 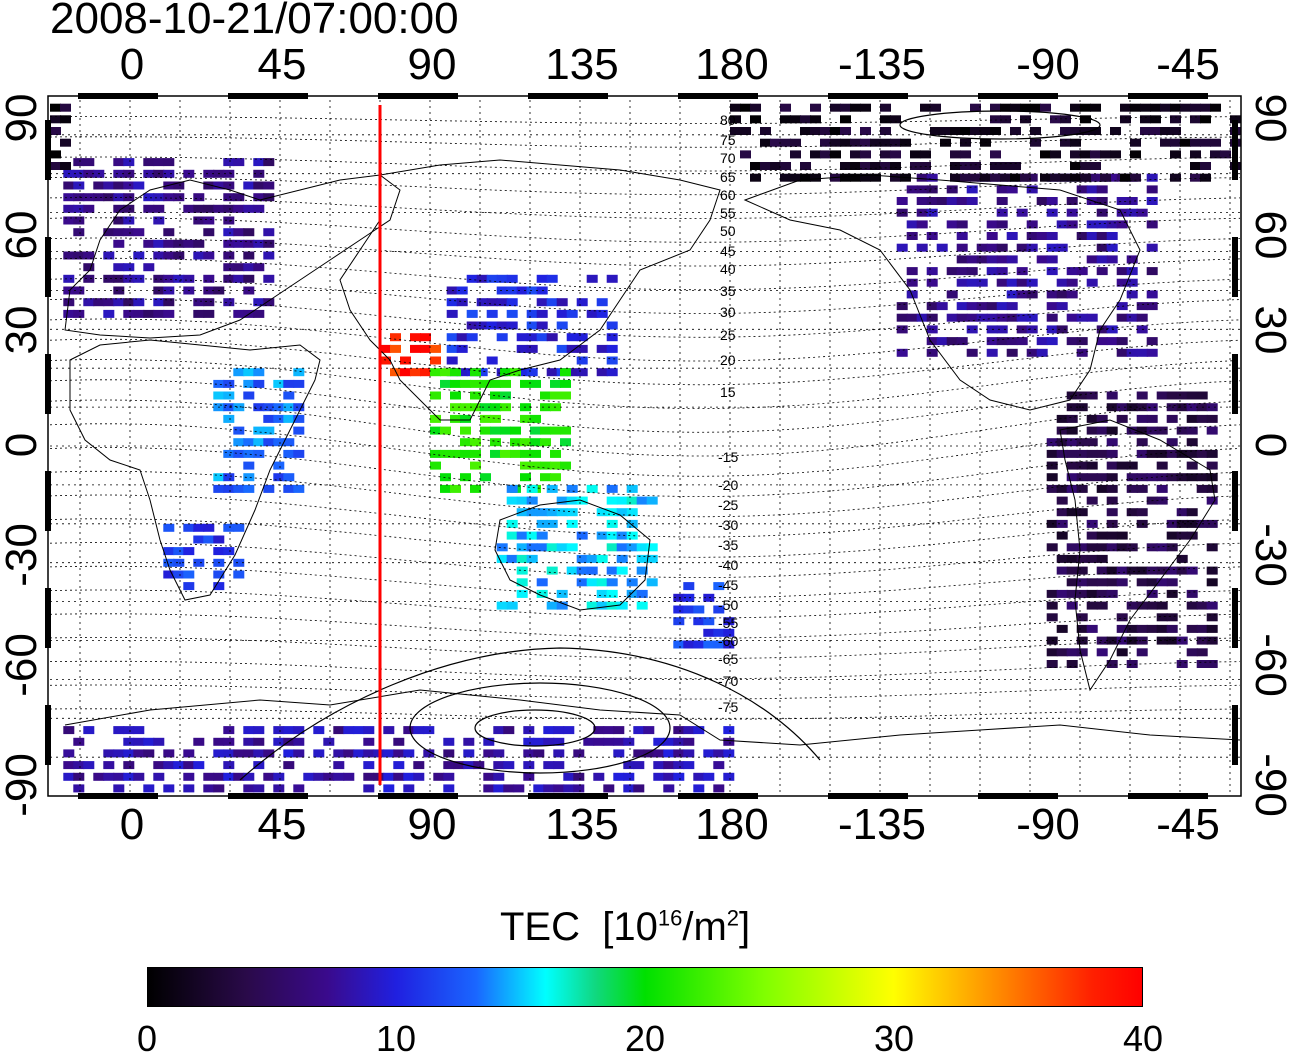 I want to click on top-lon-label: 0, so click(x=132, y=64).